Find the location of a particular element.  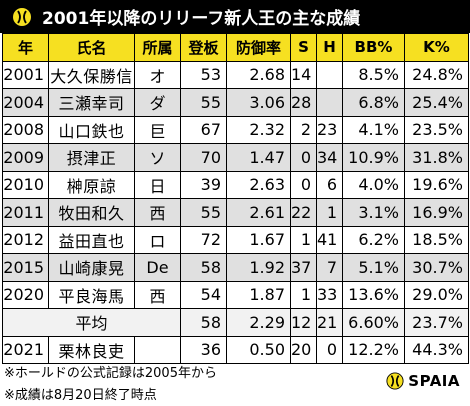

header-year: 年 is located at coordinates (25, 47).